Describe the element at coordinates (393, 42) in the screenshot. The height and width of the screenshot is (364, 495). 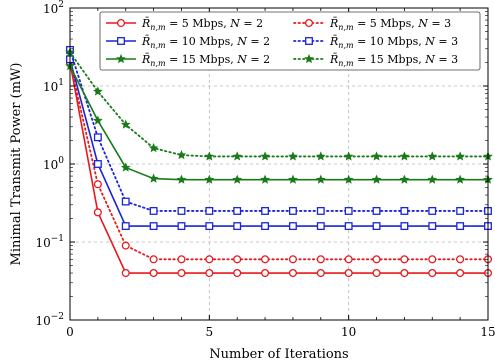
I see `legend-label: R̄n,m = 10 Mbps, N = 3` at that location.